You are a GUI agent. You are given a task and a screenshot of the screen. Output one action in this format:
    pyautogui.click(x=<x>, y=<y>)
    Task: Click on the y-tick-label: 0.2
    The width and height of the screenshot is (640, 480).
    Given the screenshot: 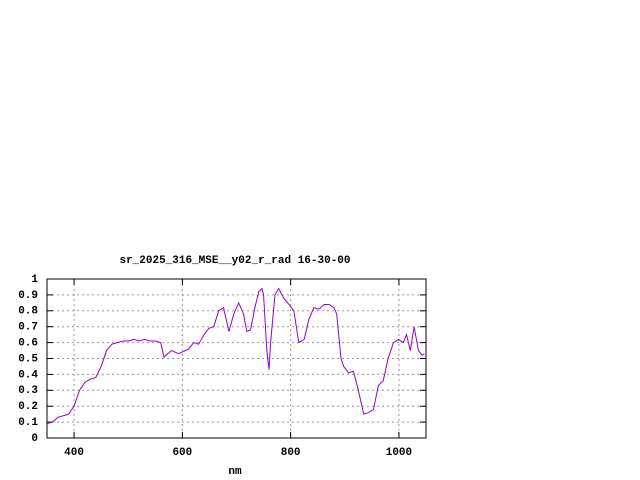 What is the action you would take?
    pyautogui.click(x=28, y=407)
    